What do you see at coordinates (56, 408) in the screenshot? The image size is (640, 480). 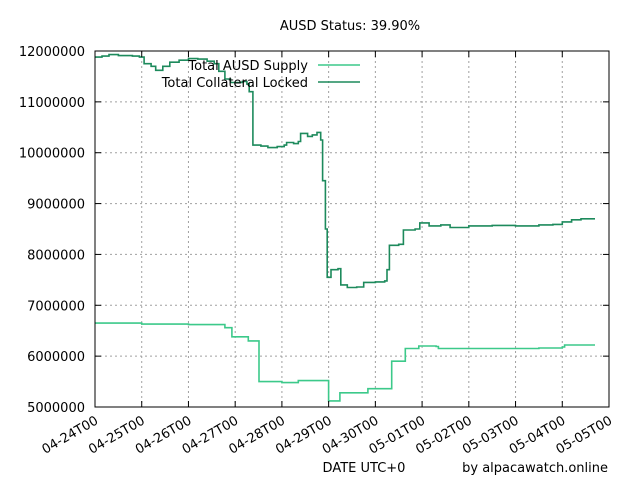 I see `y-tick-label: 5000000` at bounding box center [56, 408].